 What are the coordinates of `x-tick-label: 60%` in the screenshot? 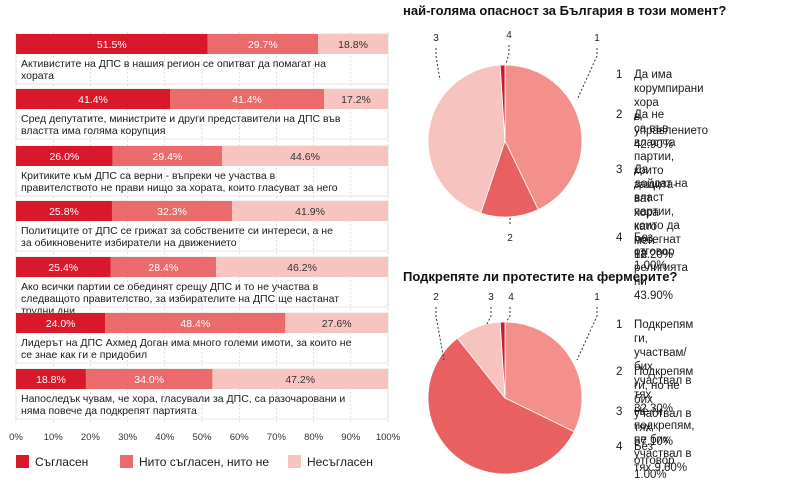 It's located at (240, 437).